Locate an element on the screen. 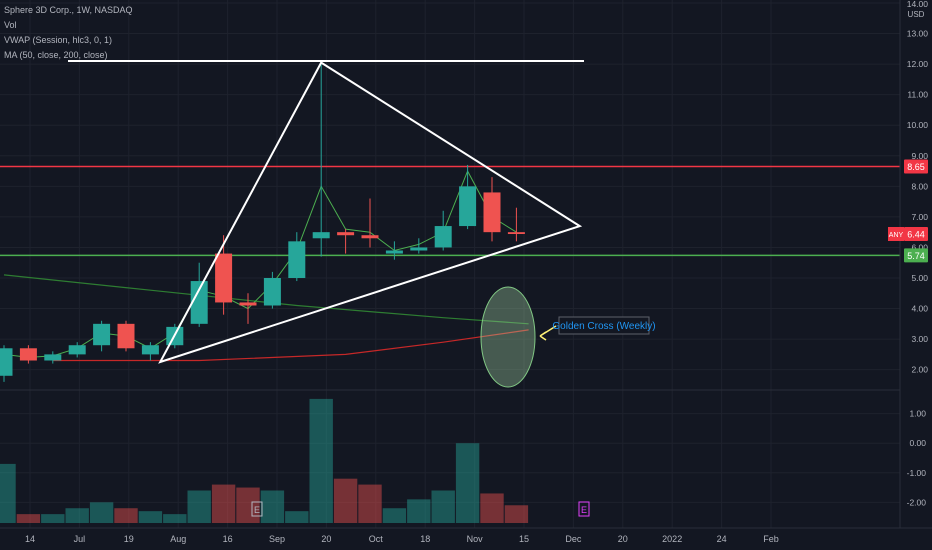 The height and width of the screenshot is (550, 932). price-tick-label: 5.00 is located at coordinates (919, 278).